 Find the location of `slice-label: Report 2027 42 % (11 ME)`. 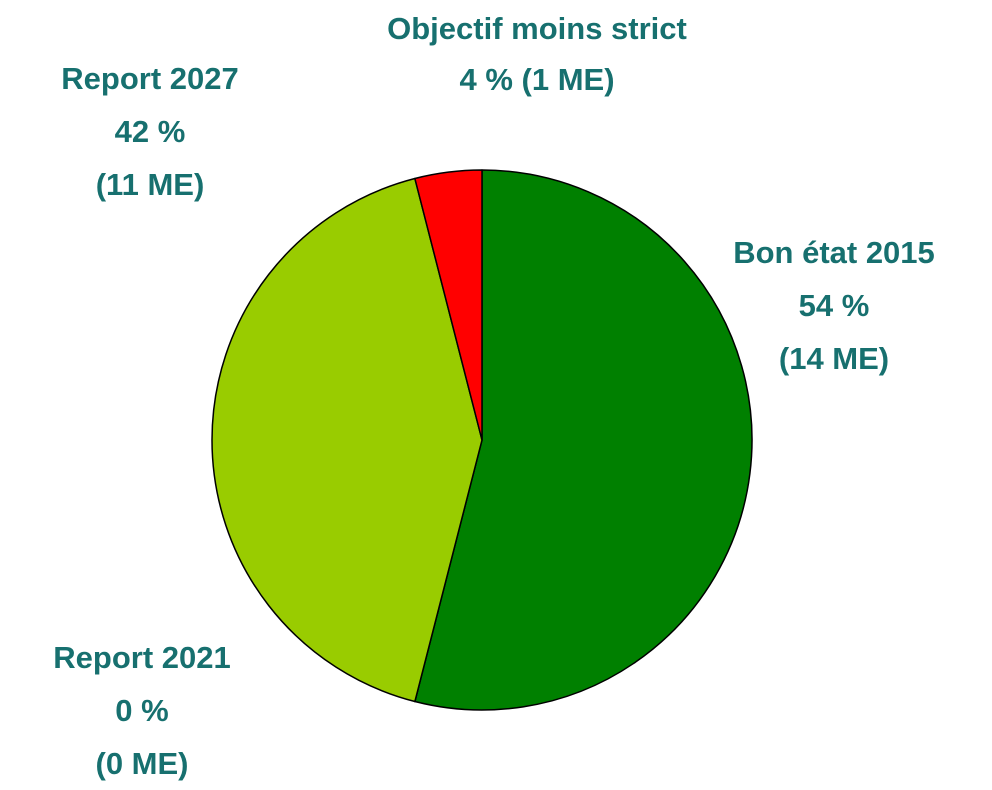

slice-label: Report 2027 42 % (11 ME) is located at coordinates (155, 131).